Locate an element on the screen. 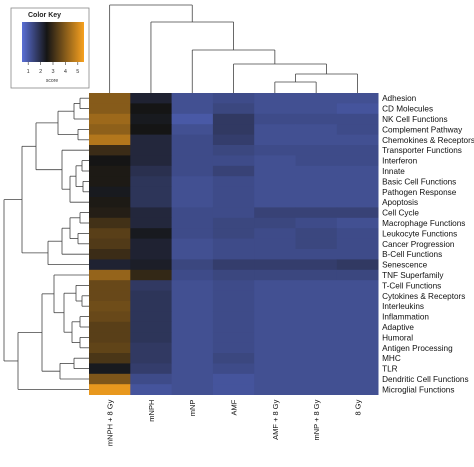 The height and width of the screenshot is (467, 474). color-key-tick-label: 3 is located at coordinates (52, 72).